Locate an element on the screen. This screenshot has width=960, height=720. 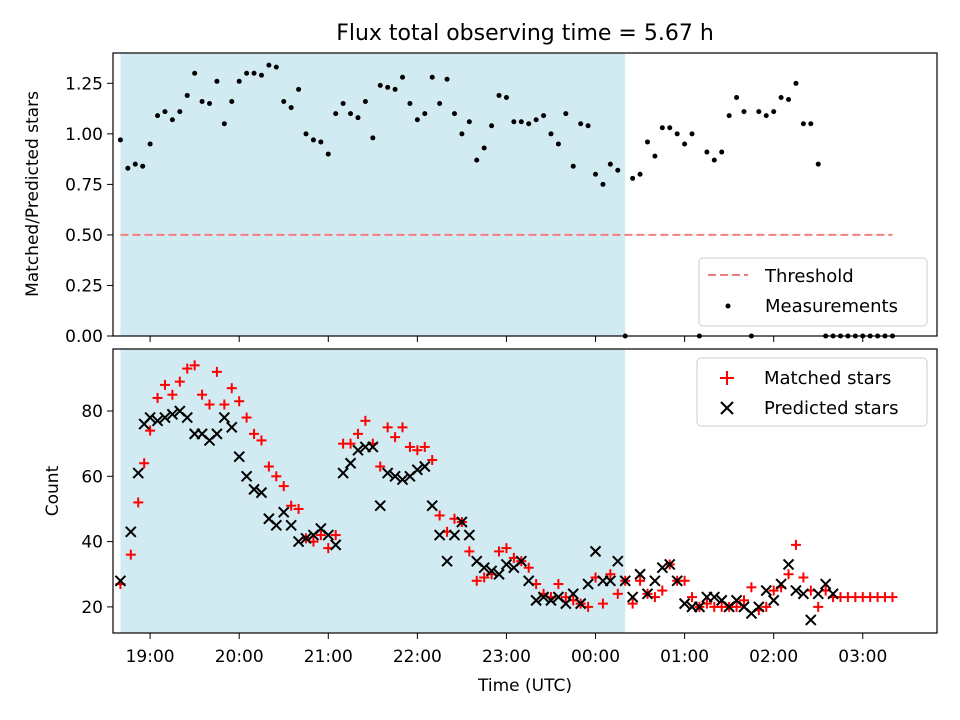
ratio-y-tick-label: 1.25 is located at coordinates (84, 84).